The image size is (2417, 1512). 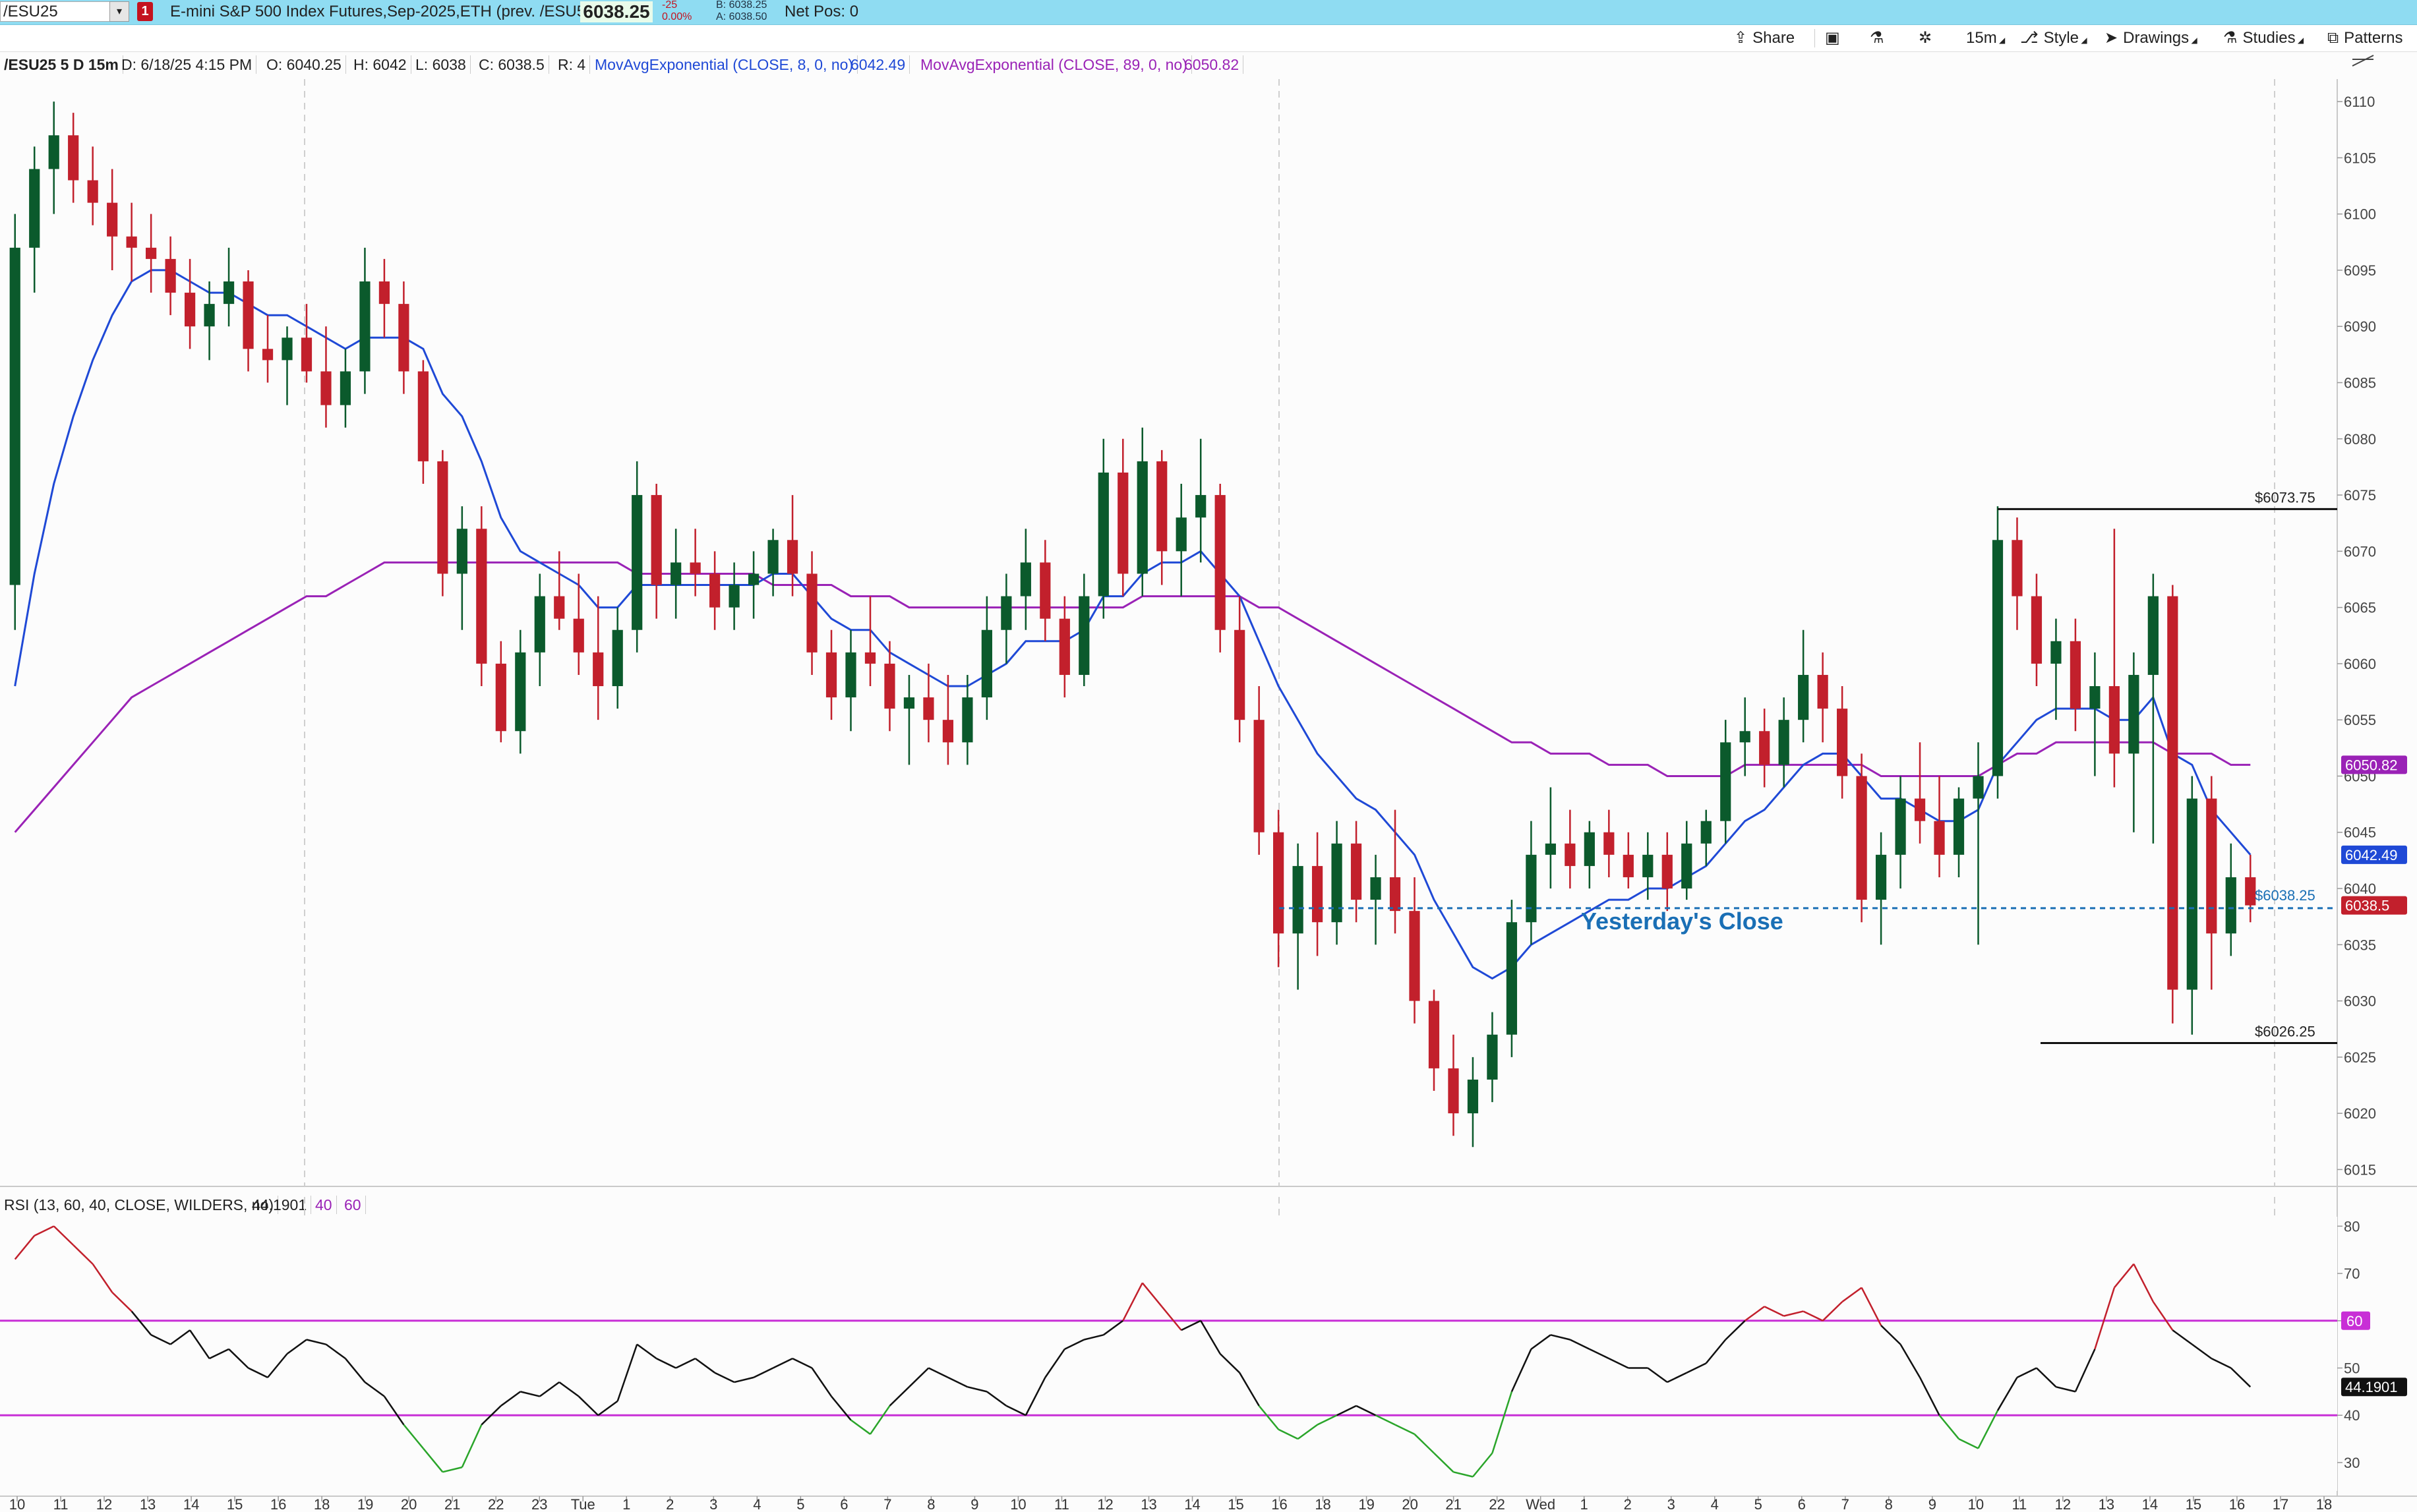 What do you see at coordinates (56, 11) in the screenshot?
I see `symbol-input: /ESU25` at bounding box center [56, 11].